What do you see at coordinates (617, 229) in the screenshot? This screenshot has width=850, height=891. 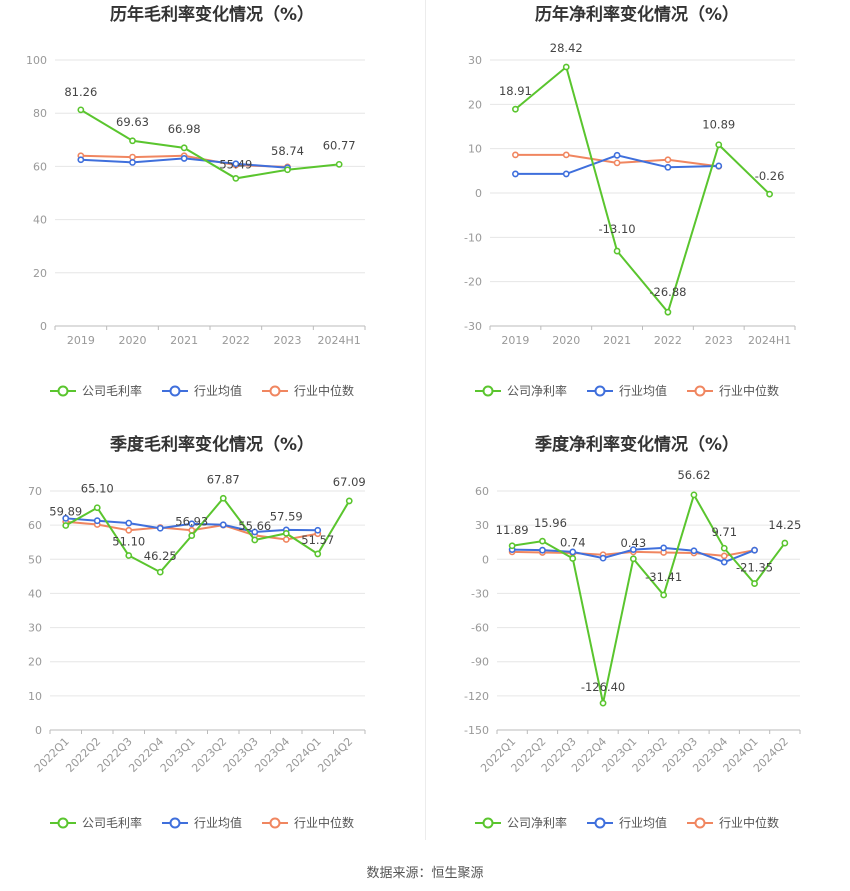 I see `data-label: -13.10` at bounding box center [617, 229].